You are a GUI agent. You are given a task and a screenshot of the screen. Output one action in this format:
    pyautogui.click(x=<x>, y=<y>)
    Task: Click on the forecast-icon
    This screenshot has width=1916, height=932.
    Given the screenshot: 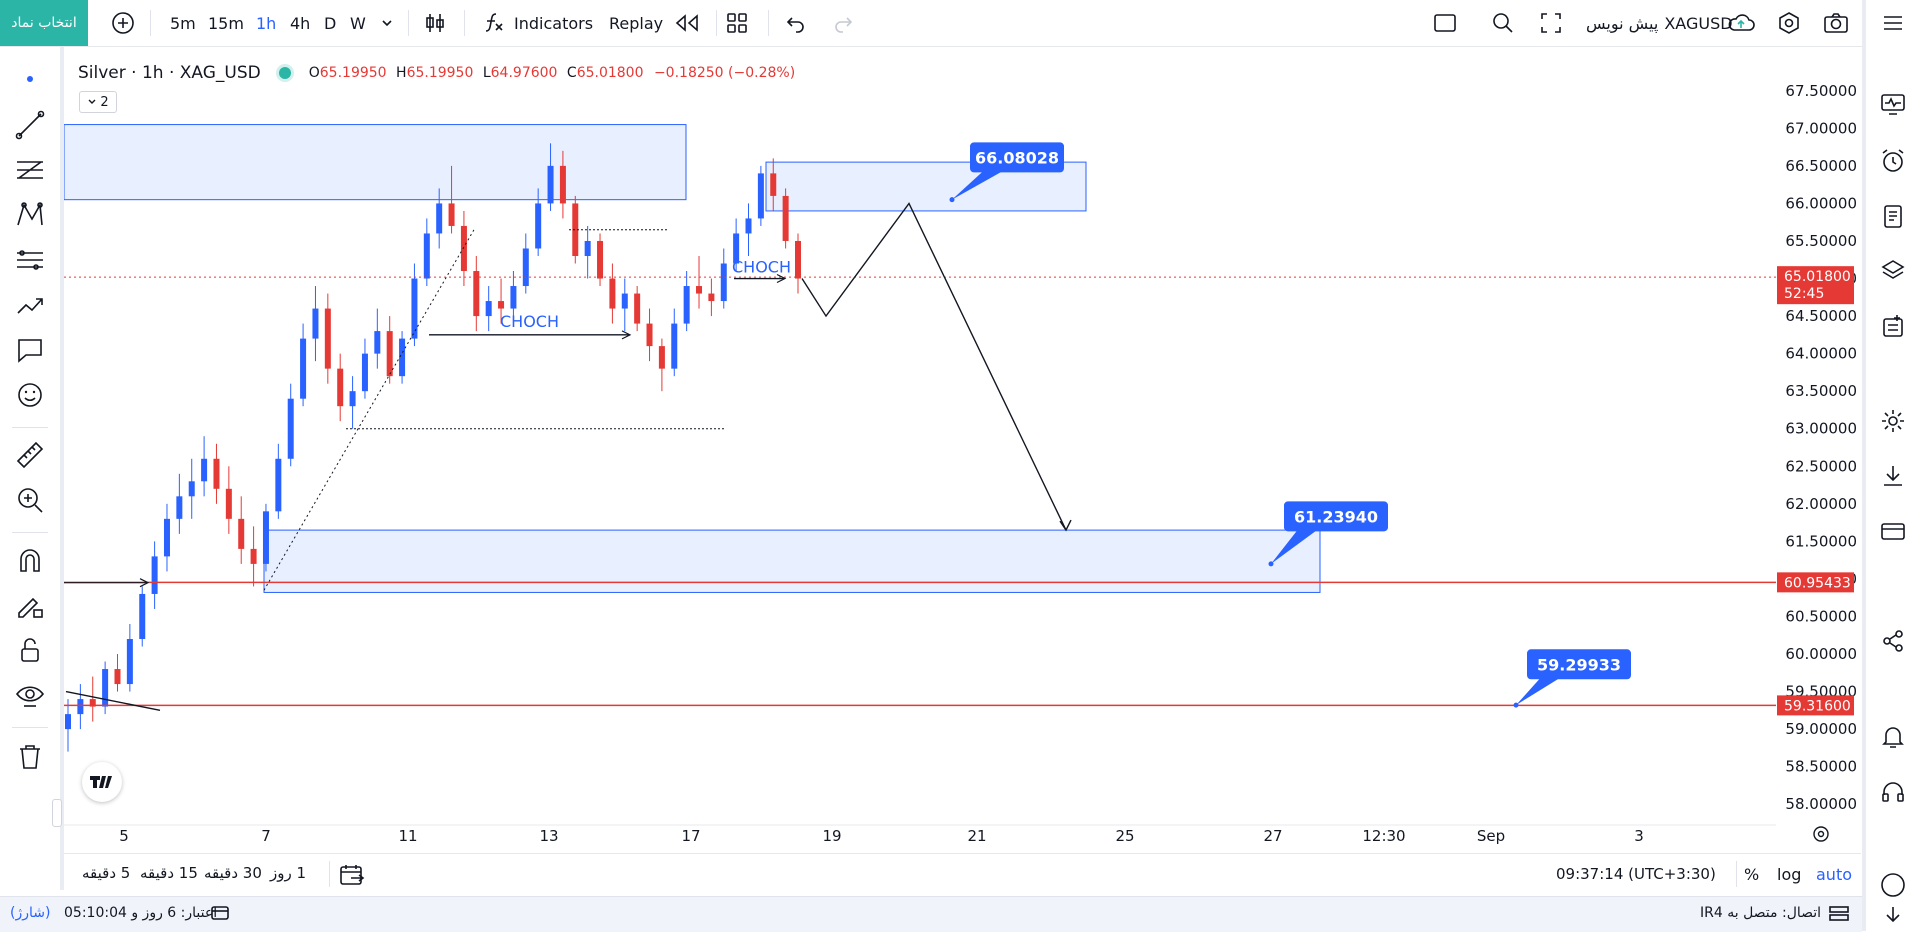 What is the action you would take?
    pyautogui.click(x=30, y=260)
    